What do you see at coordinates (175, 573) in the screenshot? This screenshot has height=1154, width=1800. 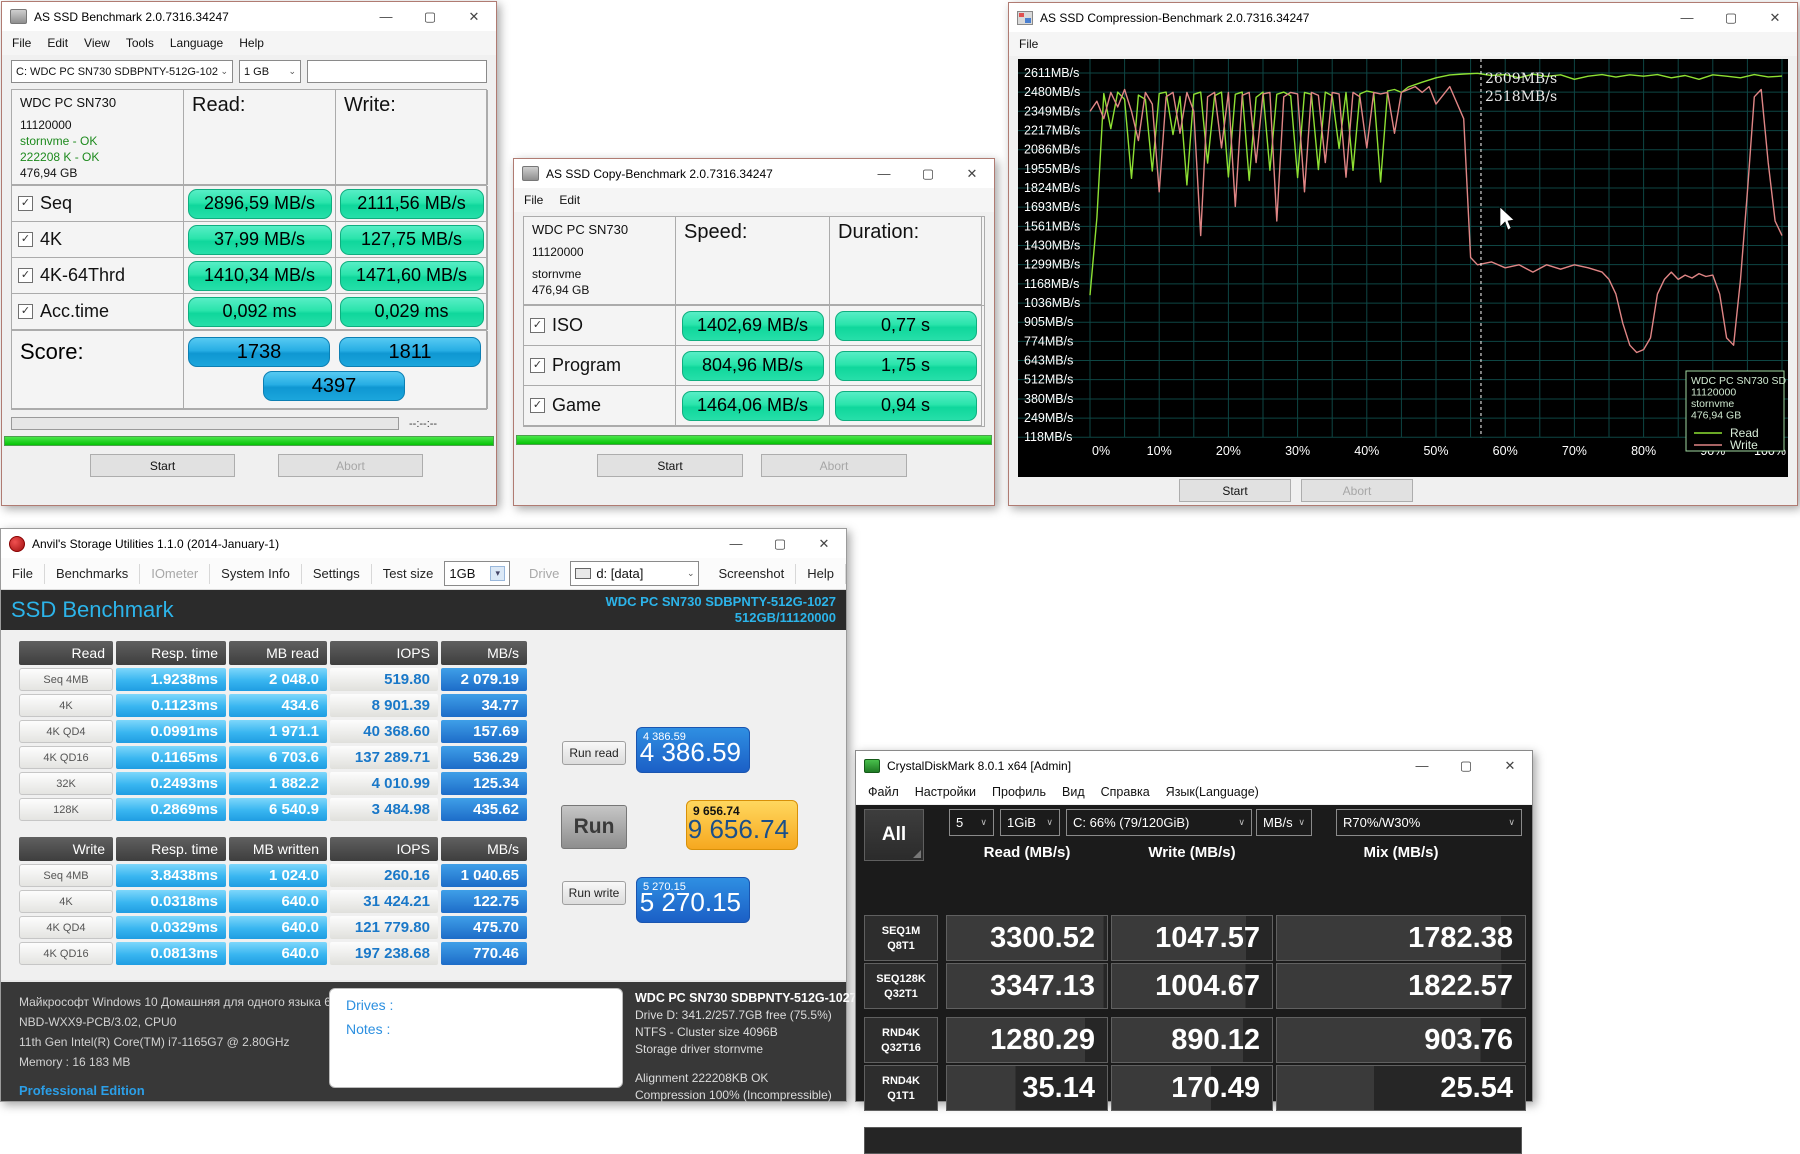 I see `menu-iometer: IOmeter` at bounding box center [175, 573].